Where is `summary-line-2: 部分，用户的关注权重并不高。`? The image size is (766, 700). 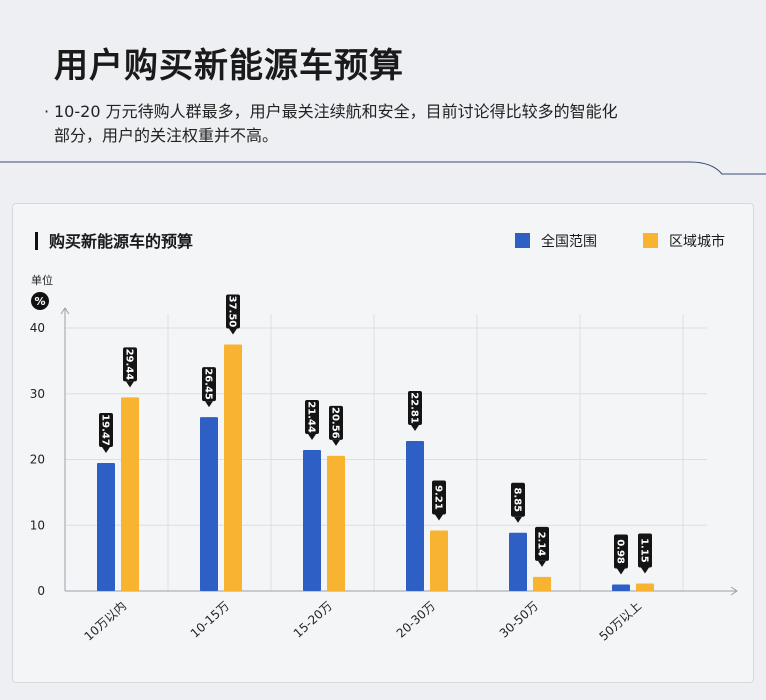
summary-line-2: 部分，用户的关注权重并不高。 is located at coordinates (166, 135).